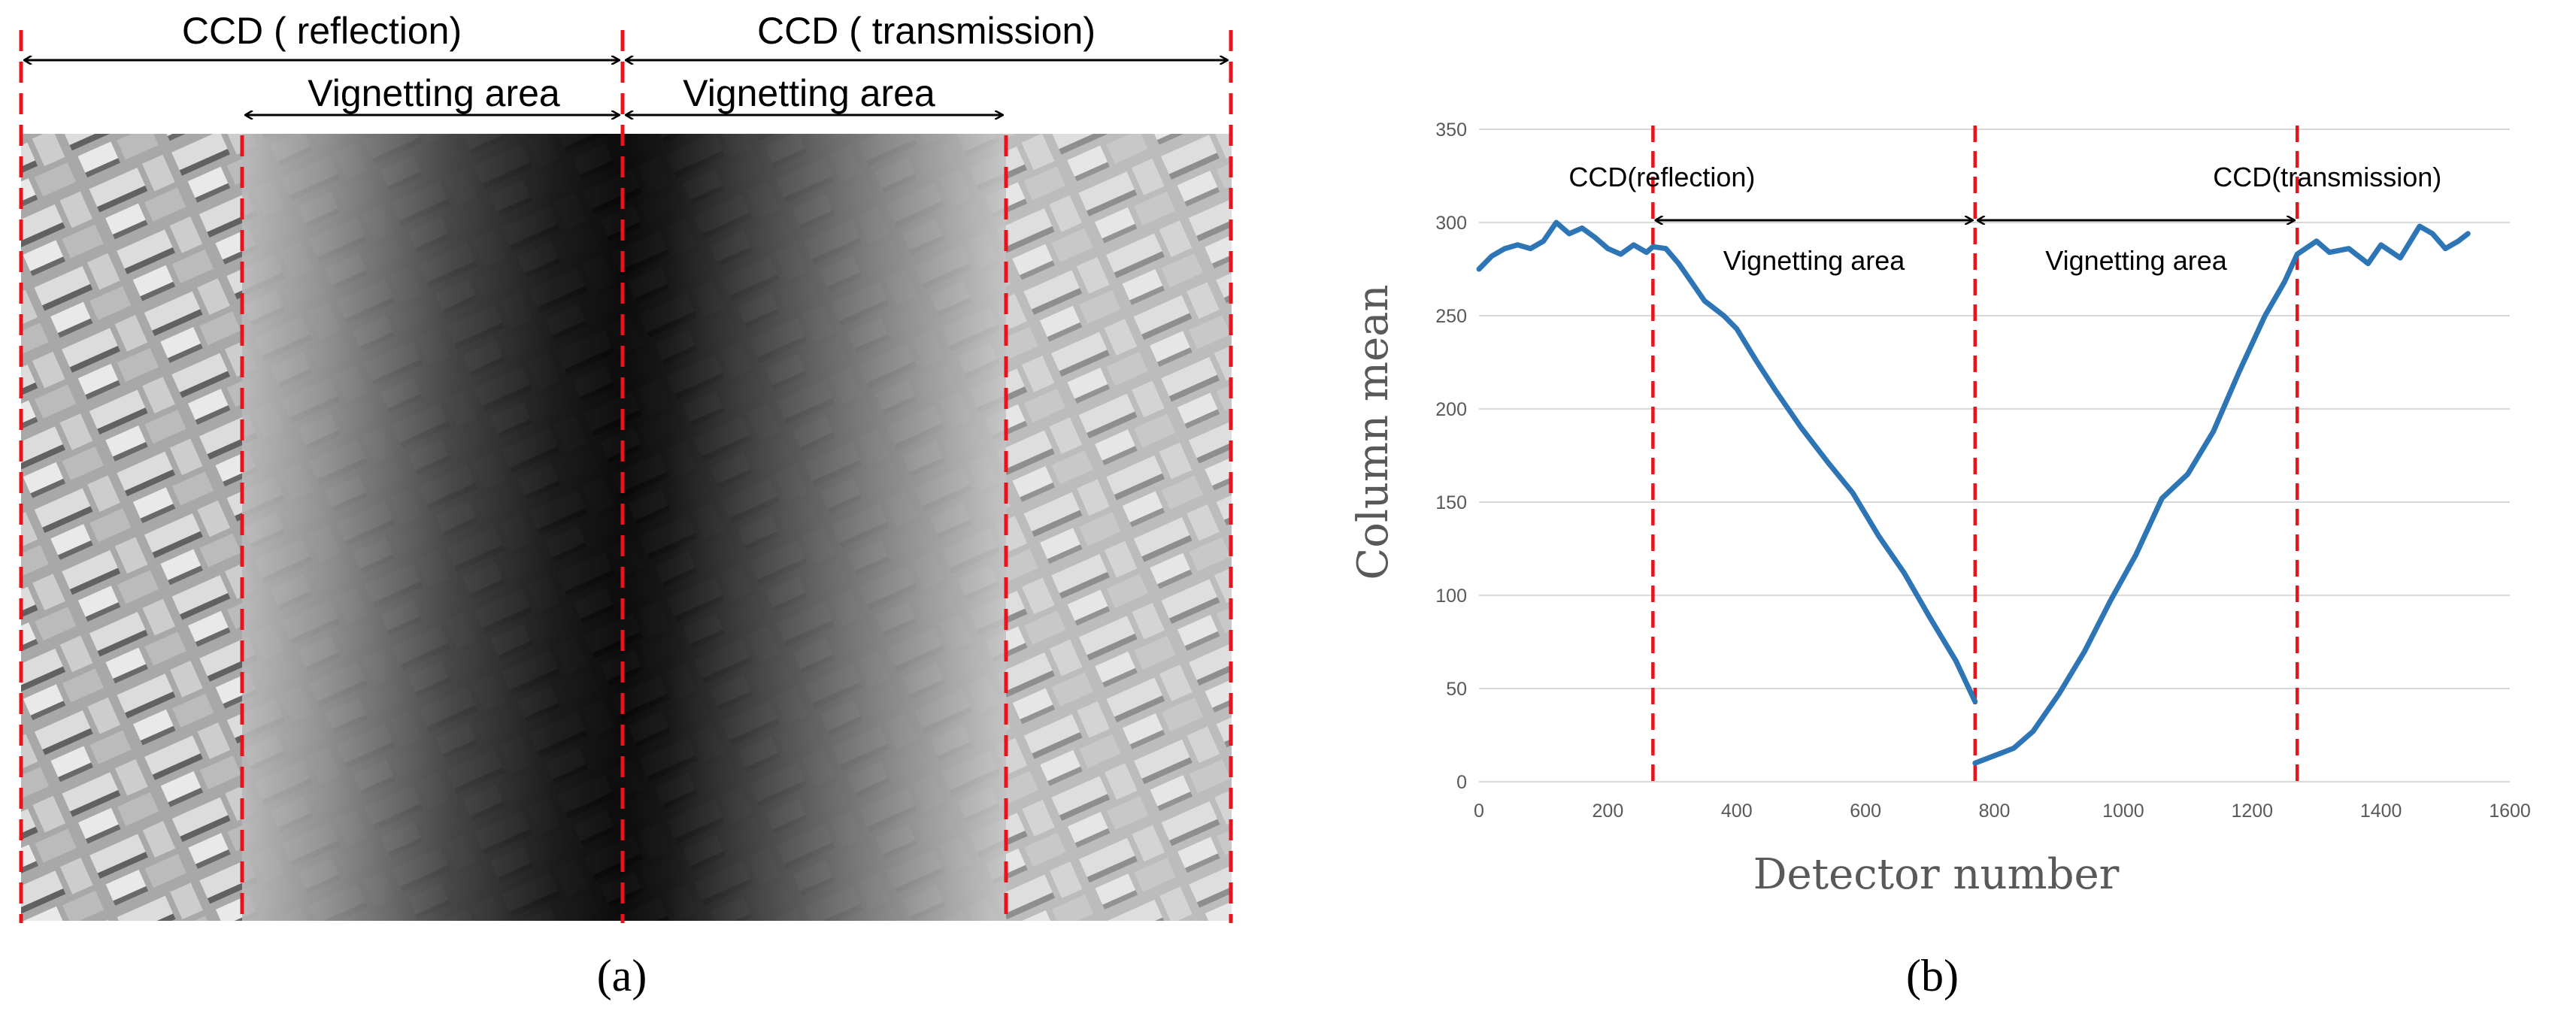  I want to click on x-tick-label: 1600, so click(2510, 811).